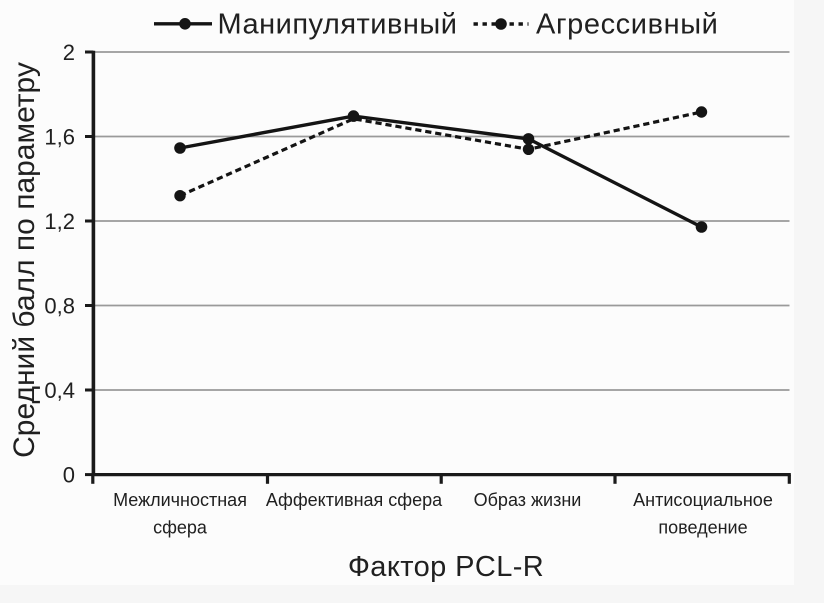  Describe the element at coordinates (528, 500) in the screenshot. I see `svg-text: Образ жизни` at that location.